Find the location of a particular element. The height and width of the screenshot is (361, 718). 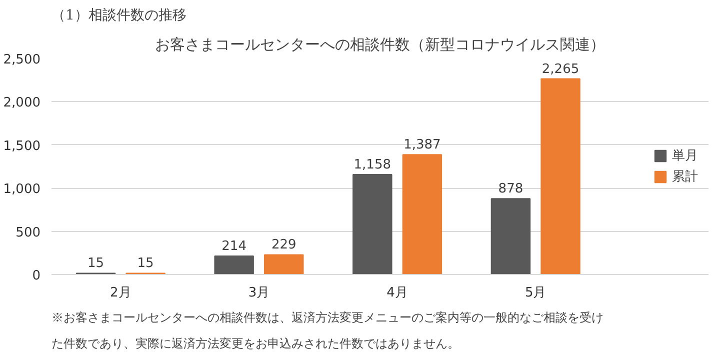

y-tick-label: 1,000 is located at coordinates (21, 190).